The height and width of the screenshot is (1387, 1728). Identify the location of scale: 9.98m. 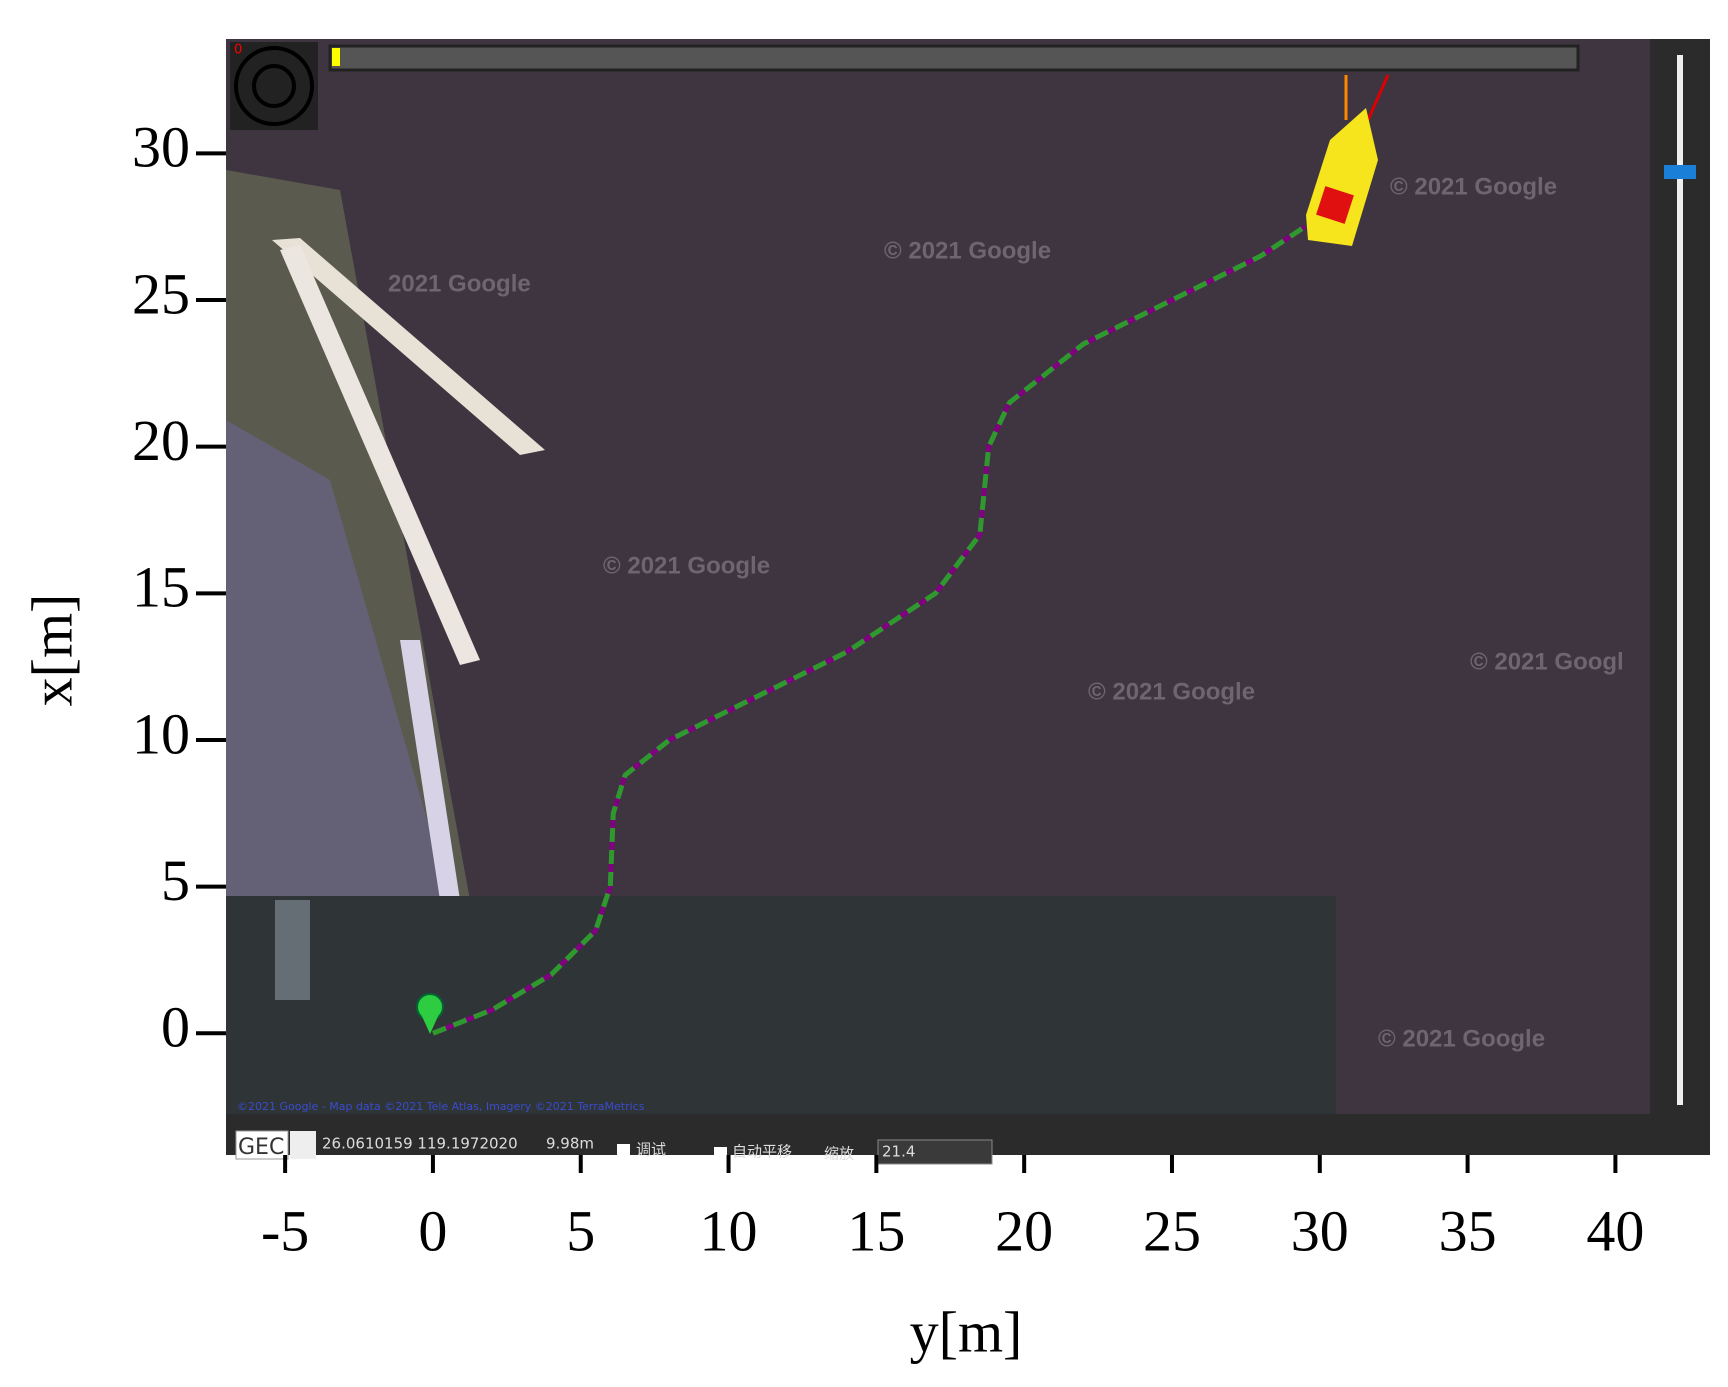
(570, 1144).